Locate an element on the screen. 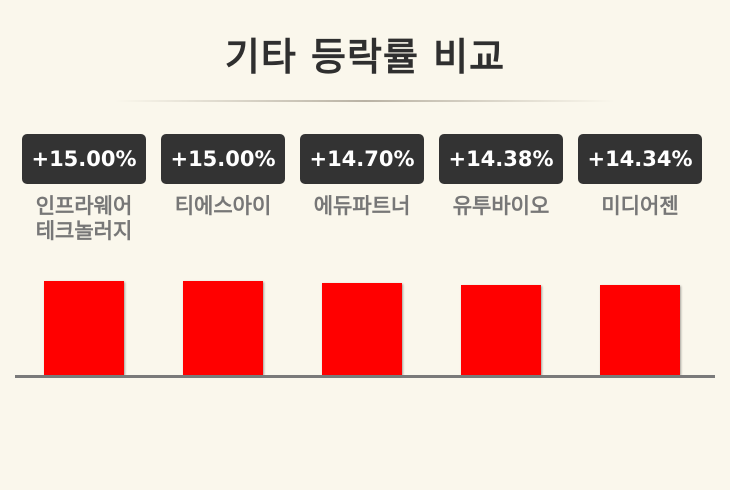  value-label-1: +15.00% is located at coordinates (223, 159).